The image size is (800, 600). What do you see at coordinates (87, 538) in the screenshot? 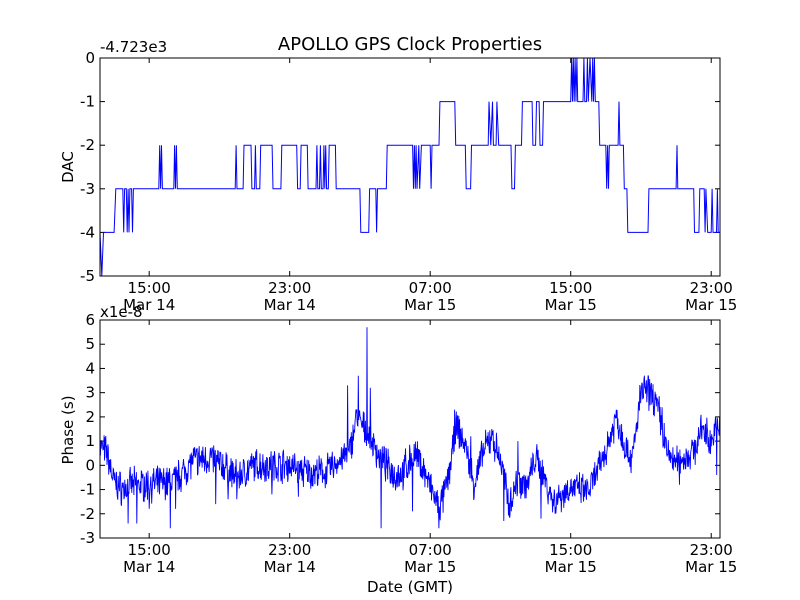
I see `phase-ytick-label: -3` at bounding box center [87, 538].